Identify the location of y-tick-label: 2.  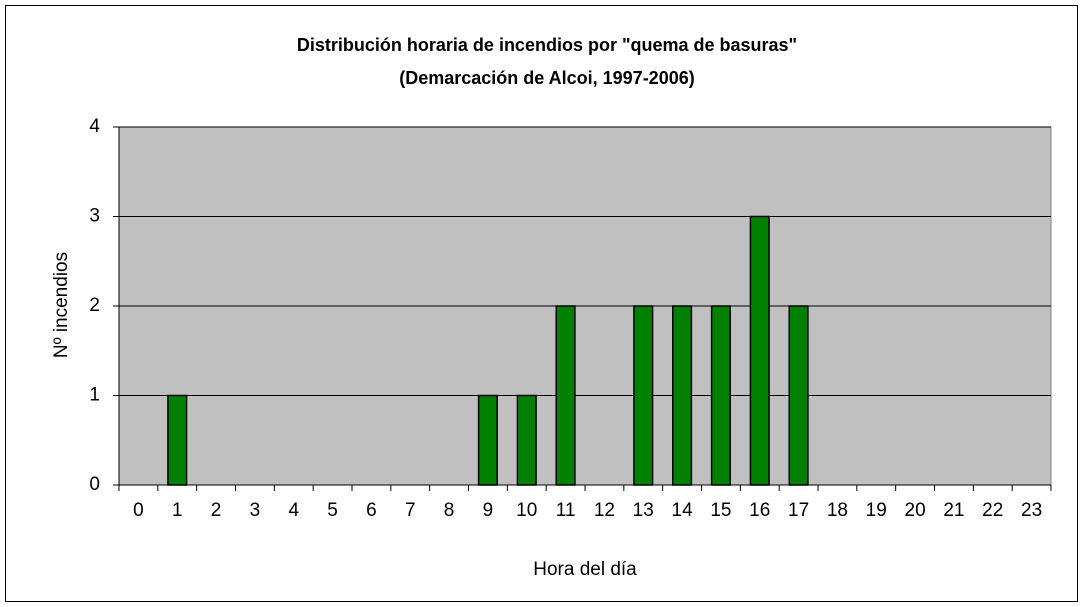
(94, 305).